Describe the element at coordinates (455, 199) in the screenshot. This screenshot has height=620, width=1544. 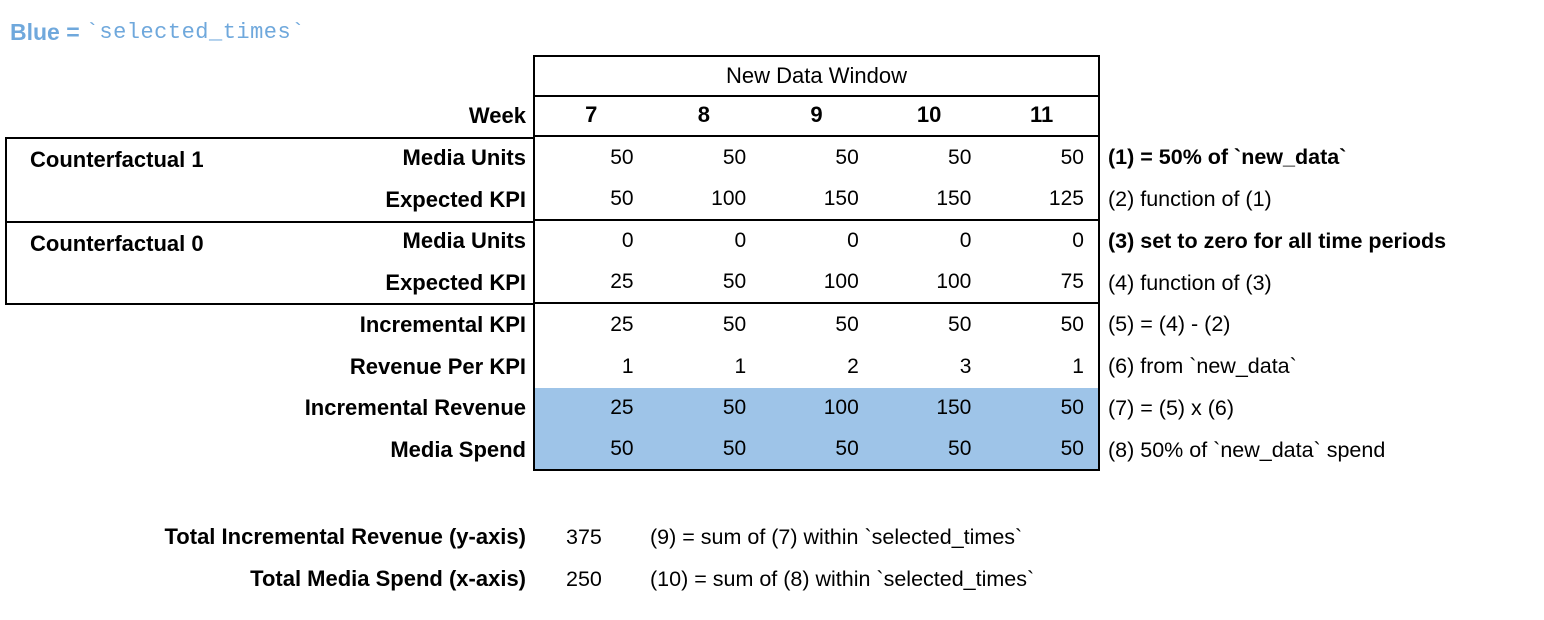
I see `row-label-expected-kpi-cf1: Expected KPI` at that location.